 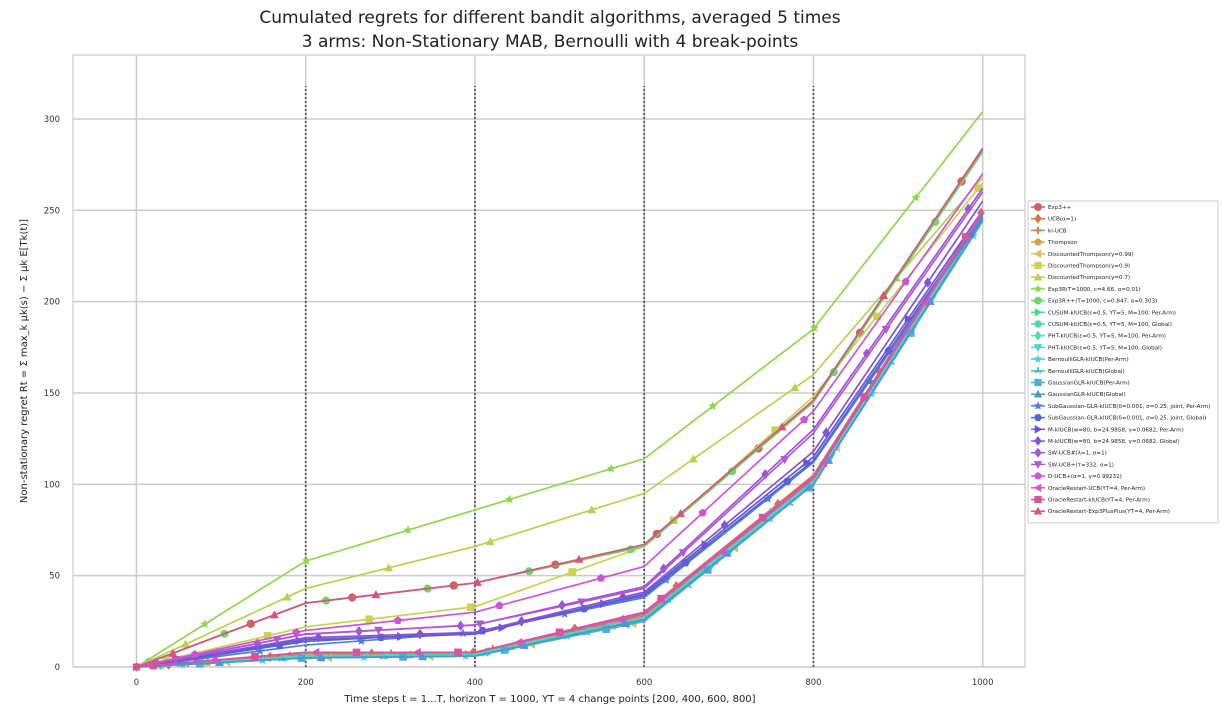 What do you see at coordinates (1123, 362) in the screenshot?
I see `legend-frame` at bounding box center [1123, 362].